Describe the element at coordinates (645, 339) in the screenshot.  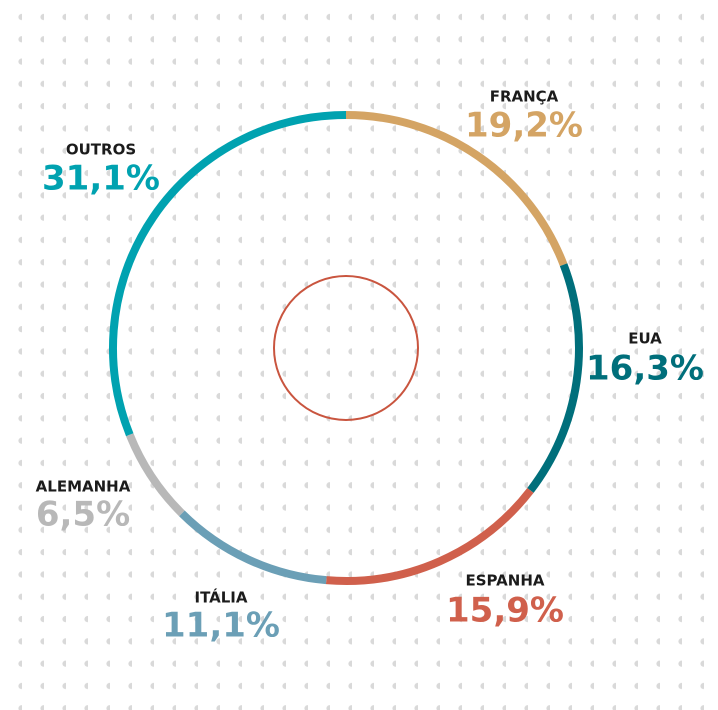
I see `category-label: EUA` at that location.